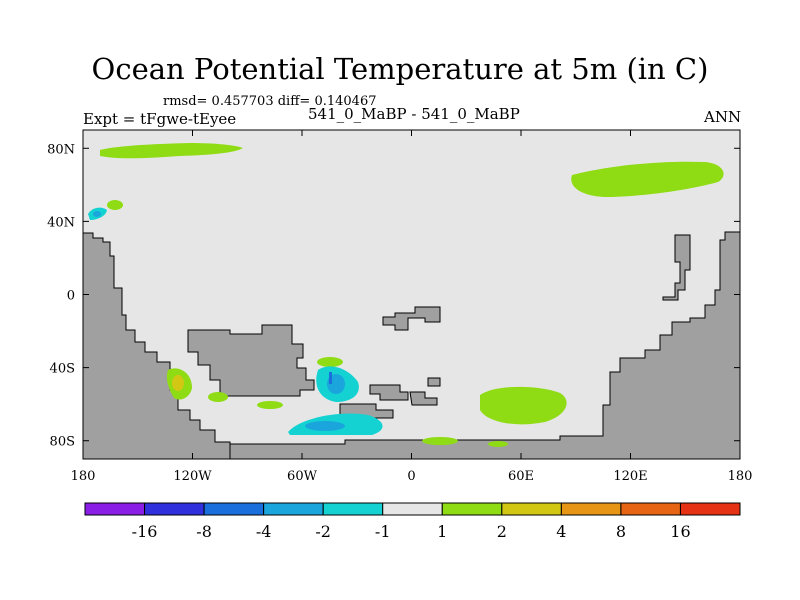  What do you see at coordinates (400, 69) in the screenshot?
I see `chart-title: Ocean Potential Temperature at 5m (in C)` at bounding box center [400, 69].